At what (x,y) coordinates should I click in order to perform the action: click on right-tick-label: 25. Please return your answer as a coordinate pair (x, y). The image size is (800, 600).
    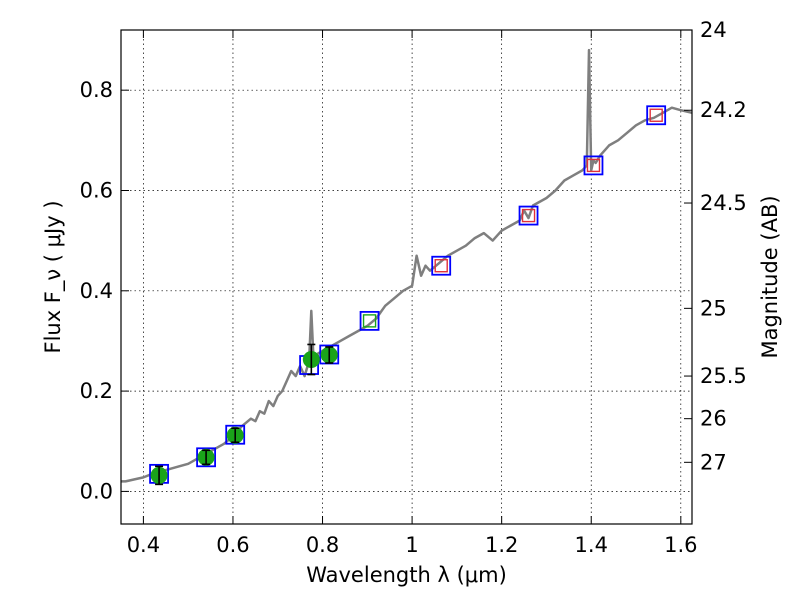
    Looking at the image, I should click on (713, 308).